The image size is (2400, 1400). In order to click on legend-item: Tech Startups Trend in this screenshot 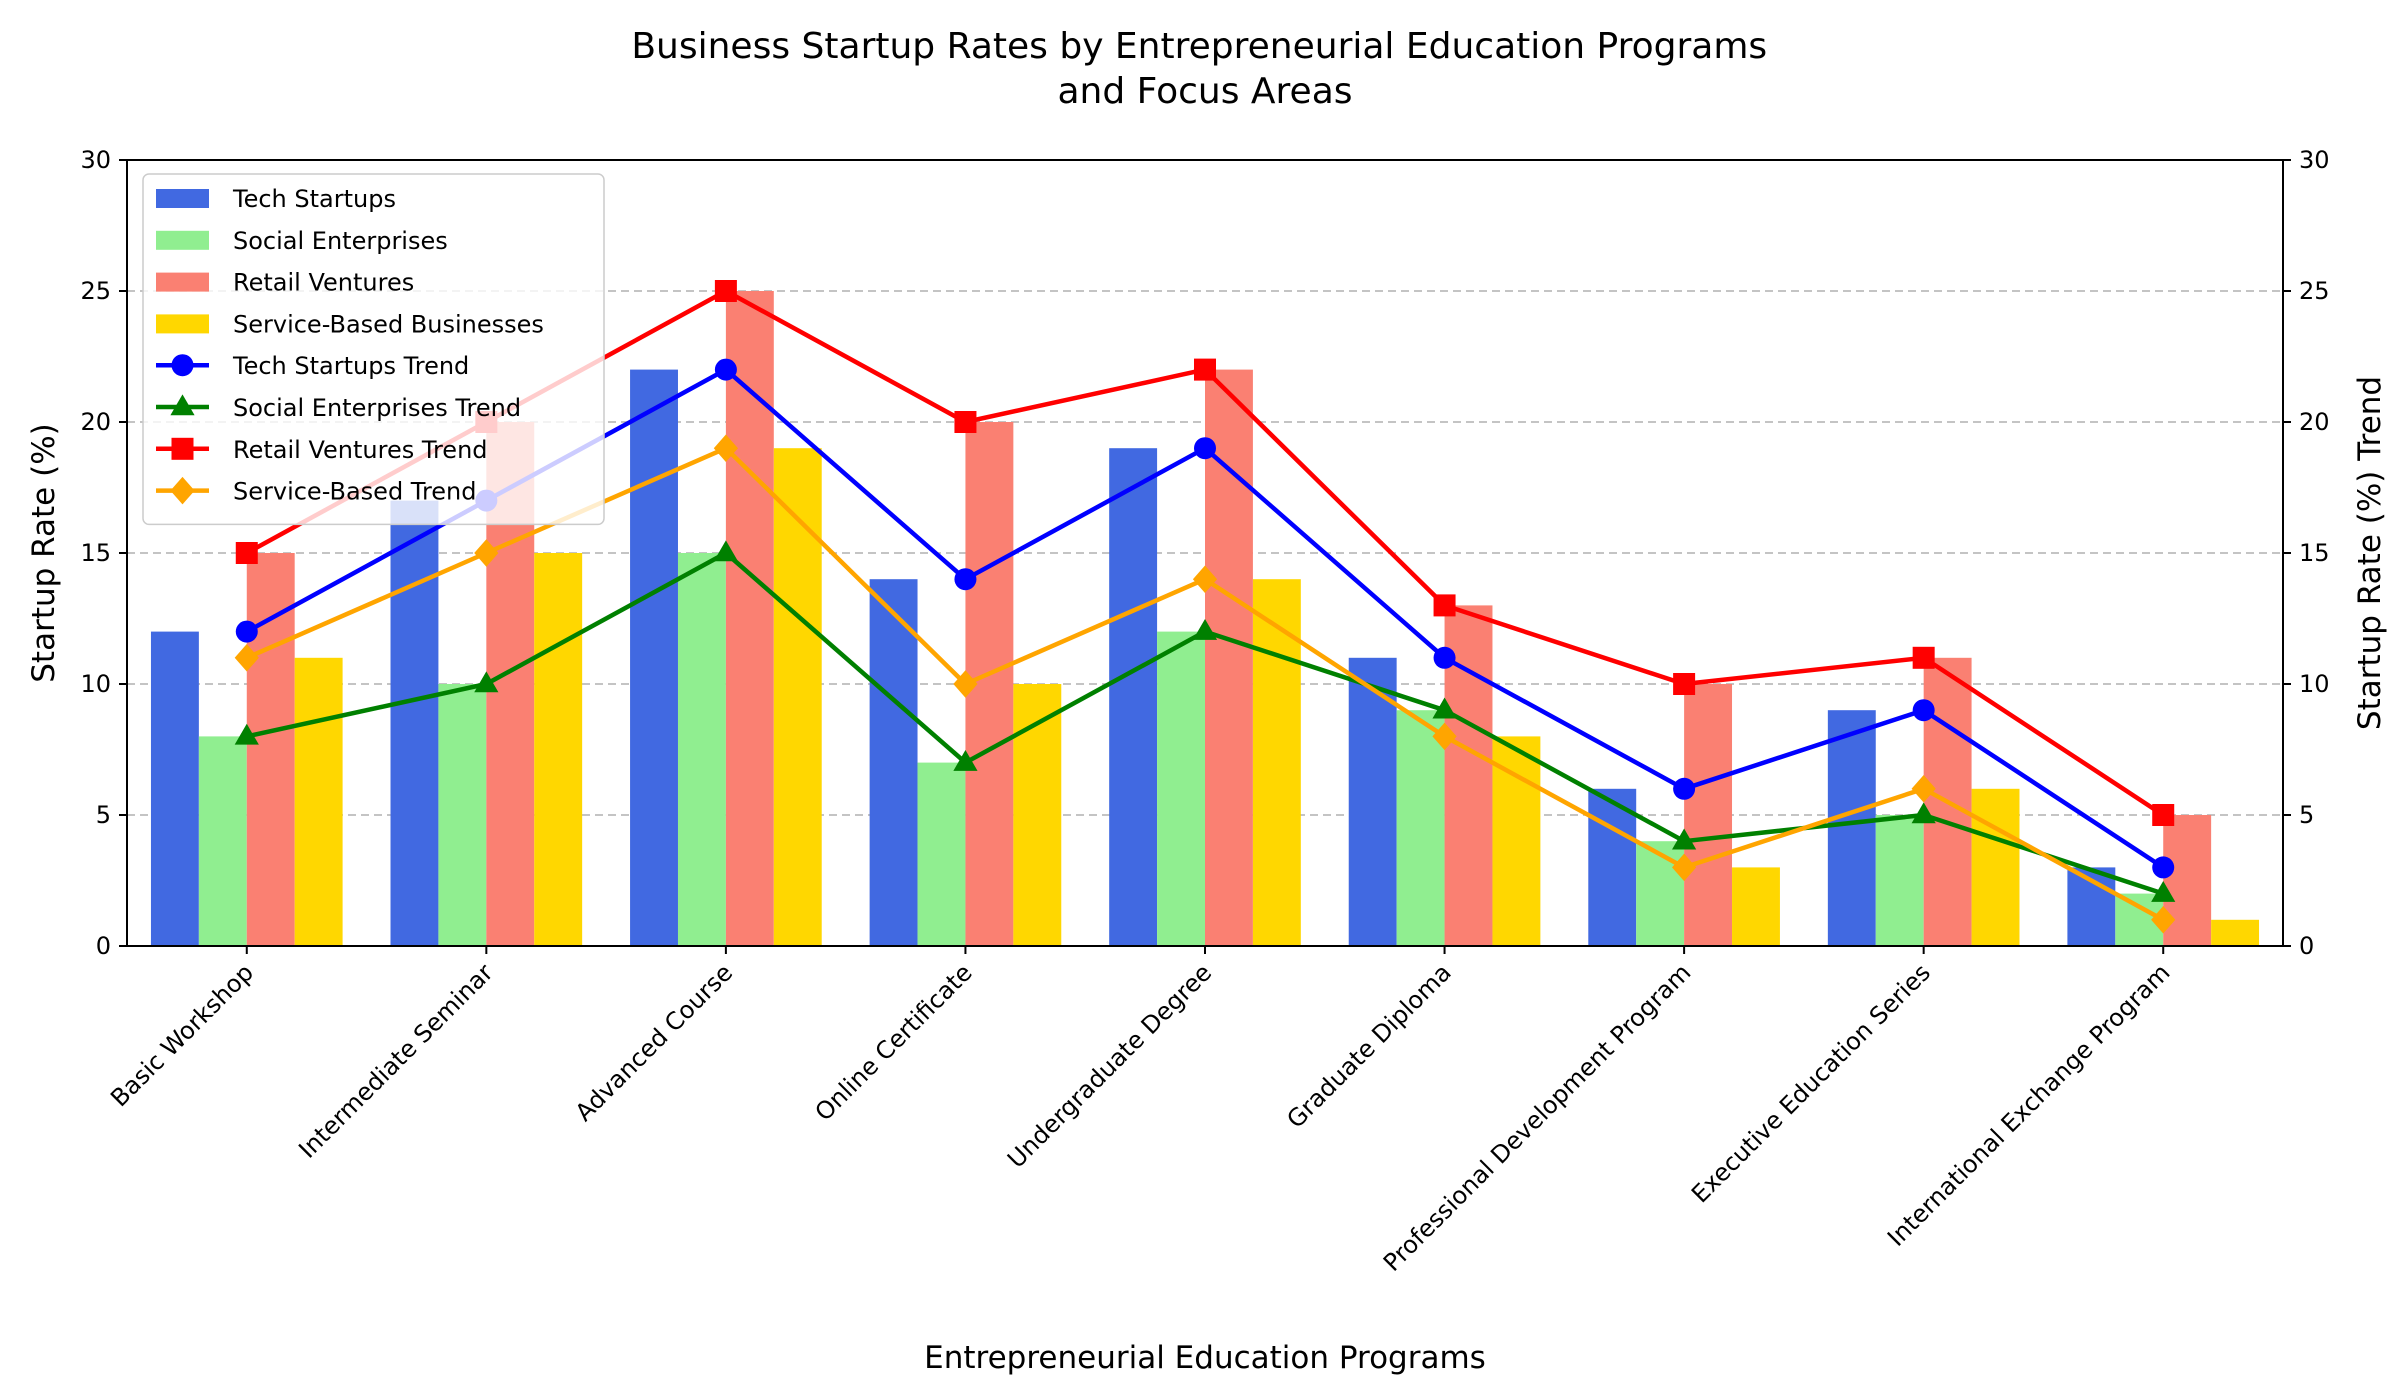, I will do `click(312, 366)`.